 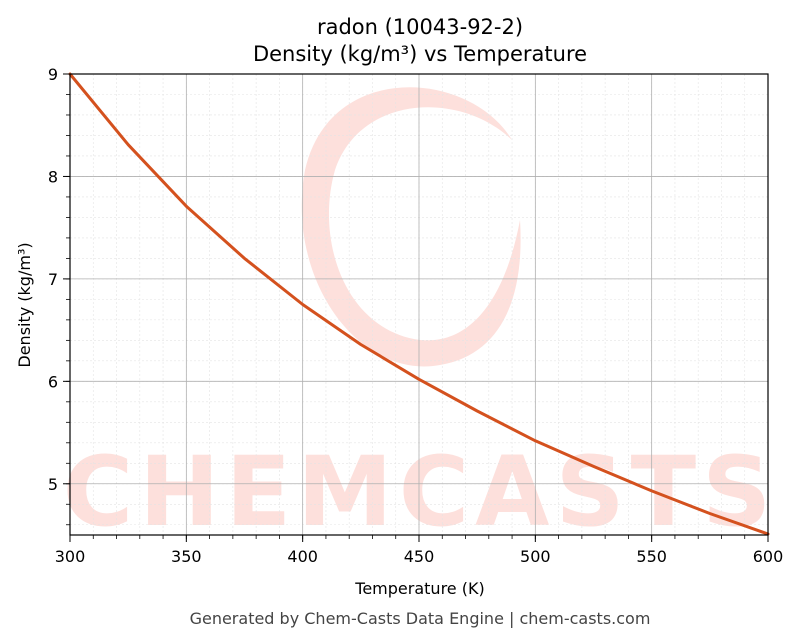 What do you see at coordinates (186, 556) in the screenshot?
I see `x-tick-label: 350` at bounding box center [186, 556].